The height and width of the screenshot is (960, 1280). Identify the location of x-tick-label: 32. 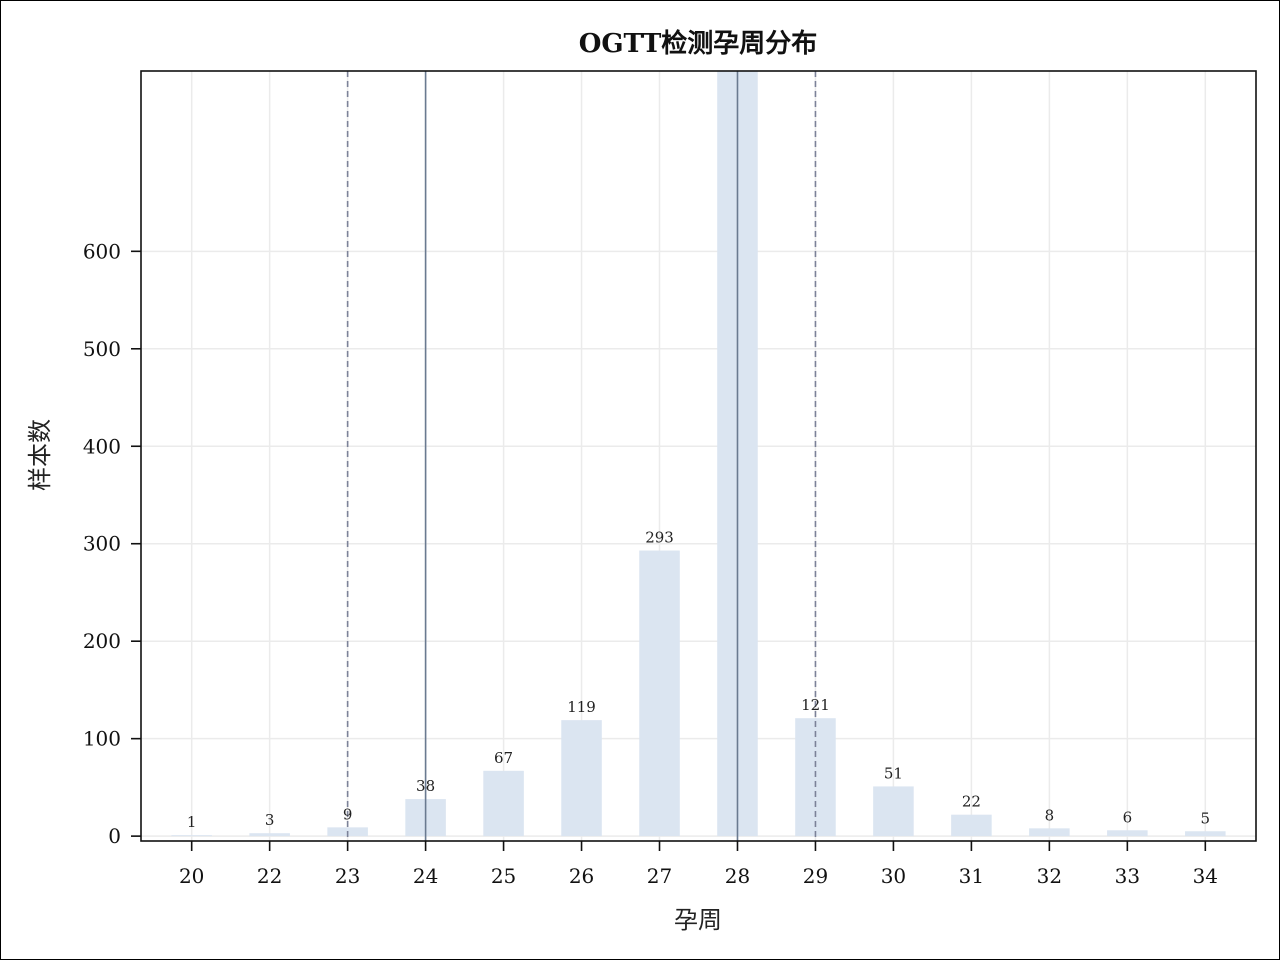
(1049, 876).